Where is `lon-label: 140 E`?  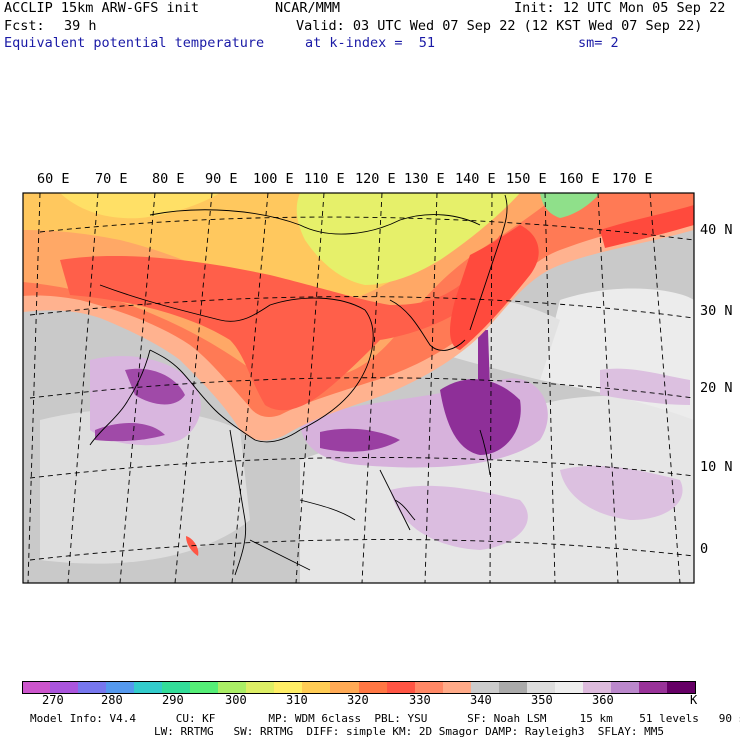
lon-label: 140 E is located at coordinates (475, 179).